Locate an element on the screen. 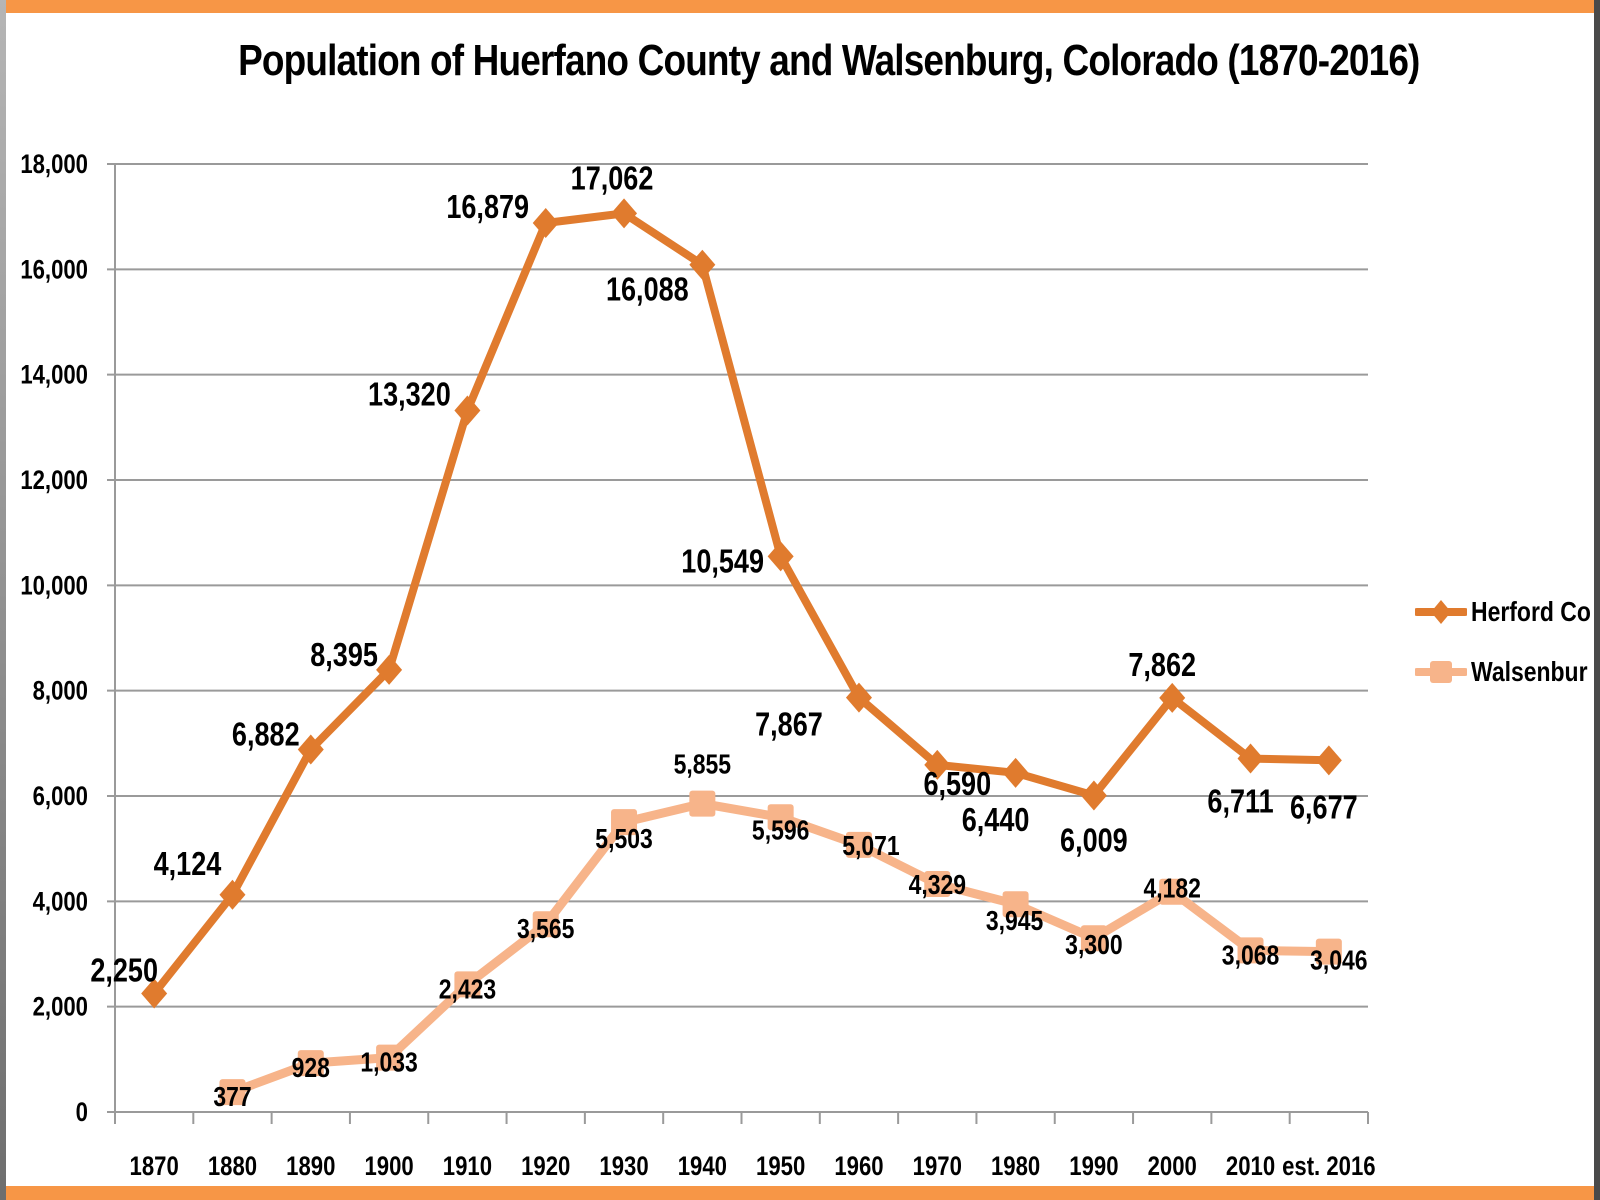  data-label-walsenburg: 4,329 is located at coordinates (937, 885).